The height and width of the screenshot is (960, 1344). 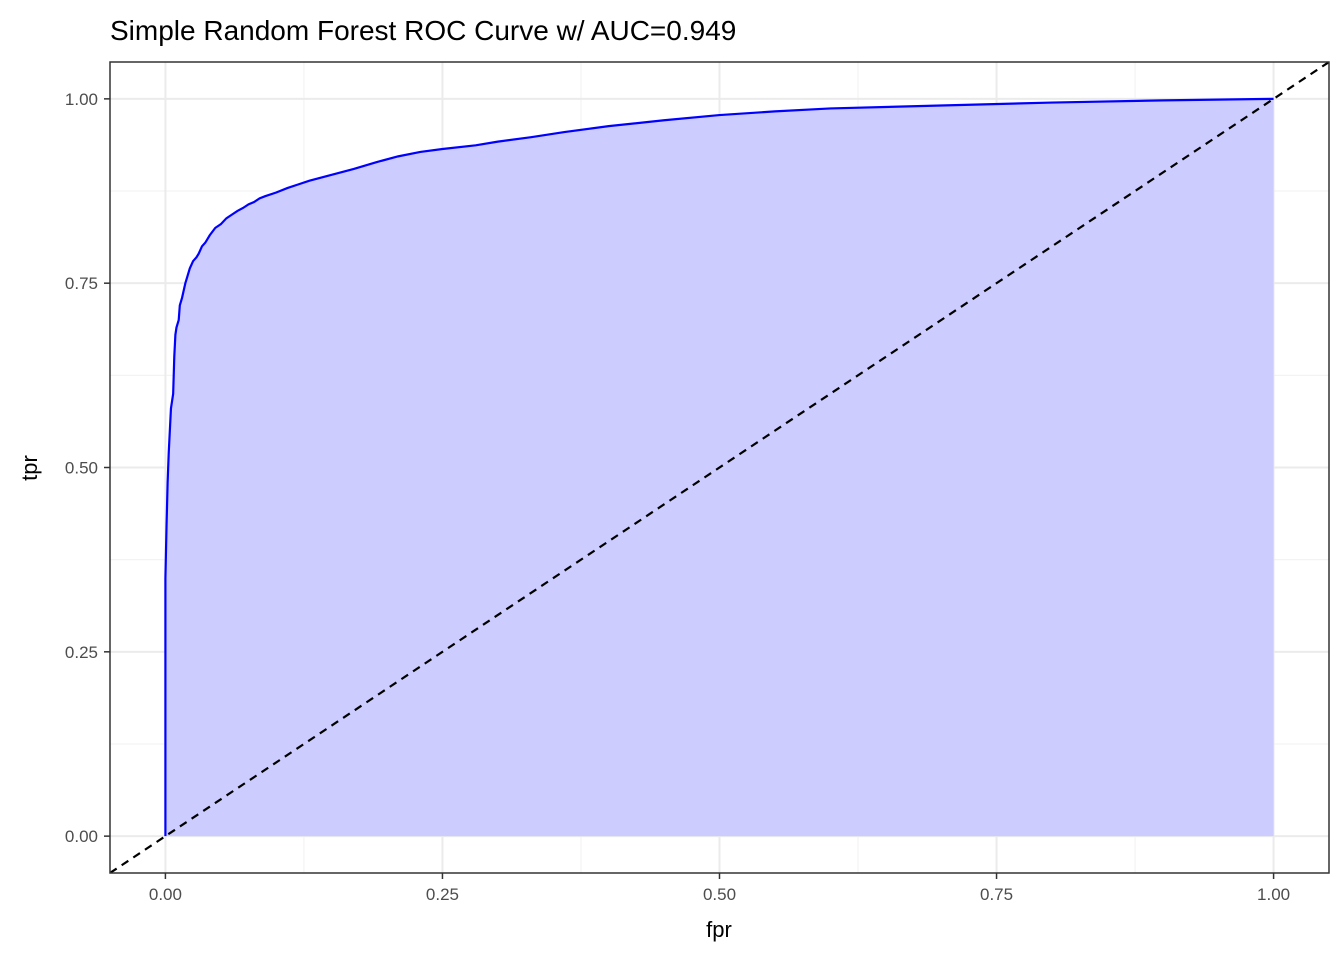 What do you see at coordinates (165, 894) in the screenshot?
I see `x-tick-label: 0.00` at bounding box center [165, 894].